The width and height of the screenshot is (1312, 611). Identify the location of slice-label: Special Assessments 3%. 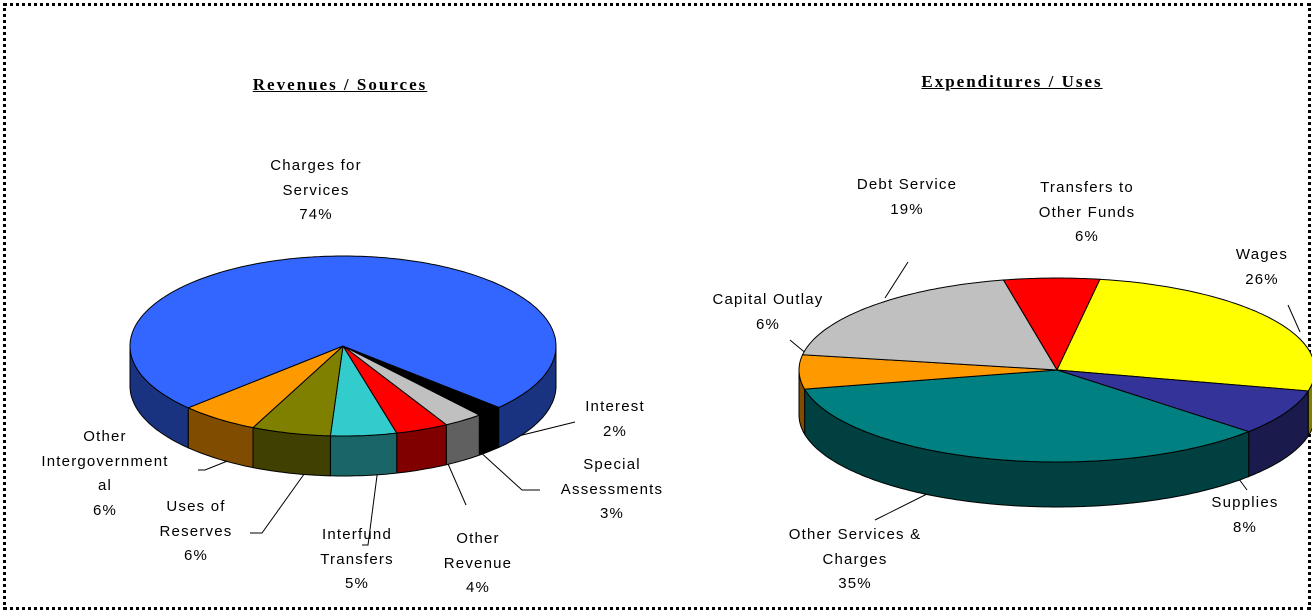
(612, 490).